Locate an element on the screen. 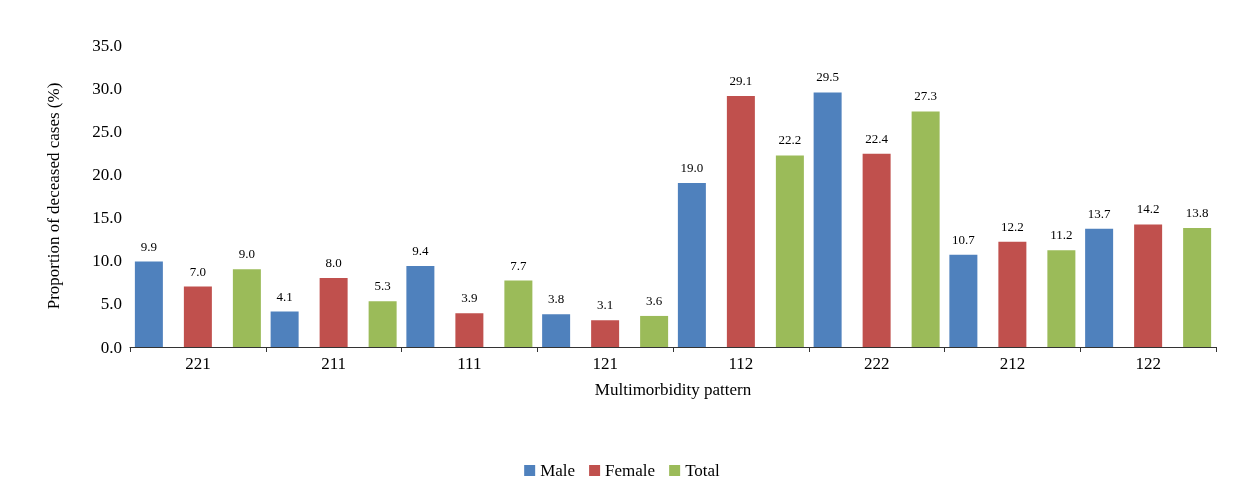 This screenshot has height=498, width=1244. data-label: 5.3 is located at coordinates (382, 286).